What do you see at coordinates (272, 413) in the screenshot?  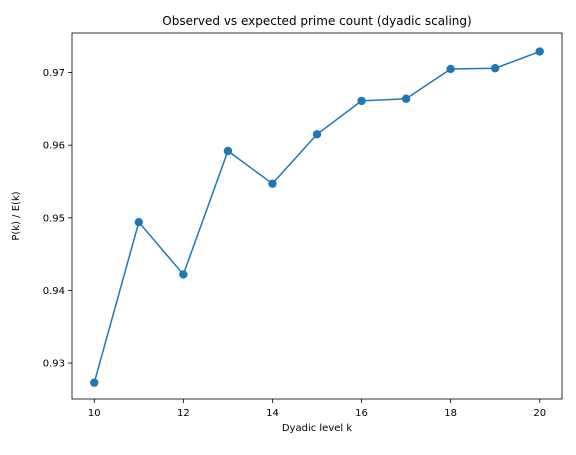 I see `x-tick-label: 14` at bounding box center [272, 413].